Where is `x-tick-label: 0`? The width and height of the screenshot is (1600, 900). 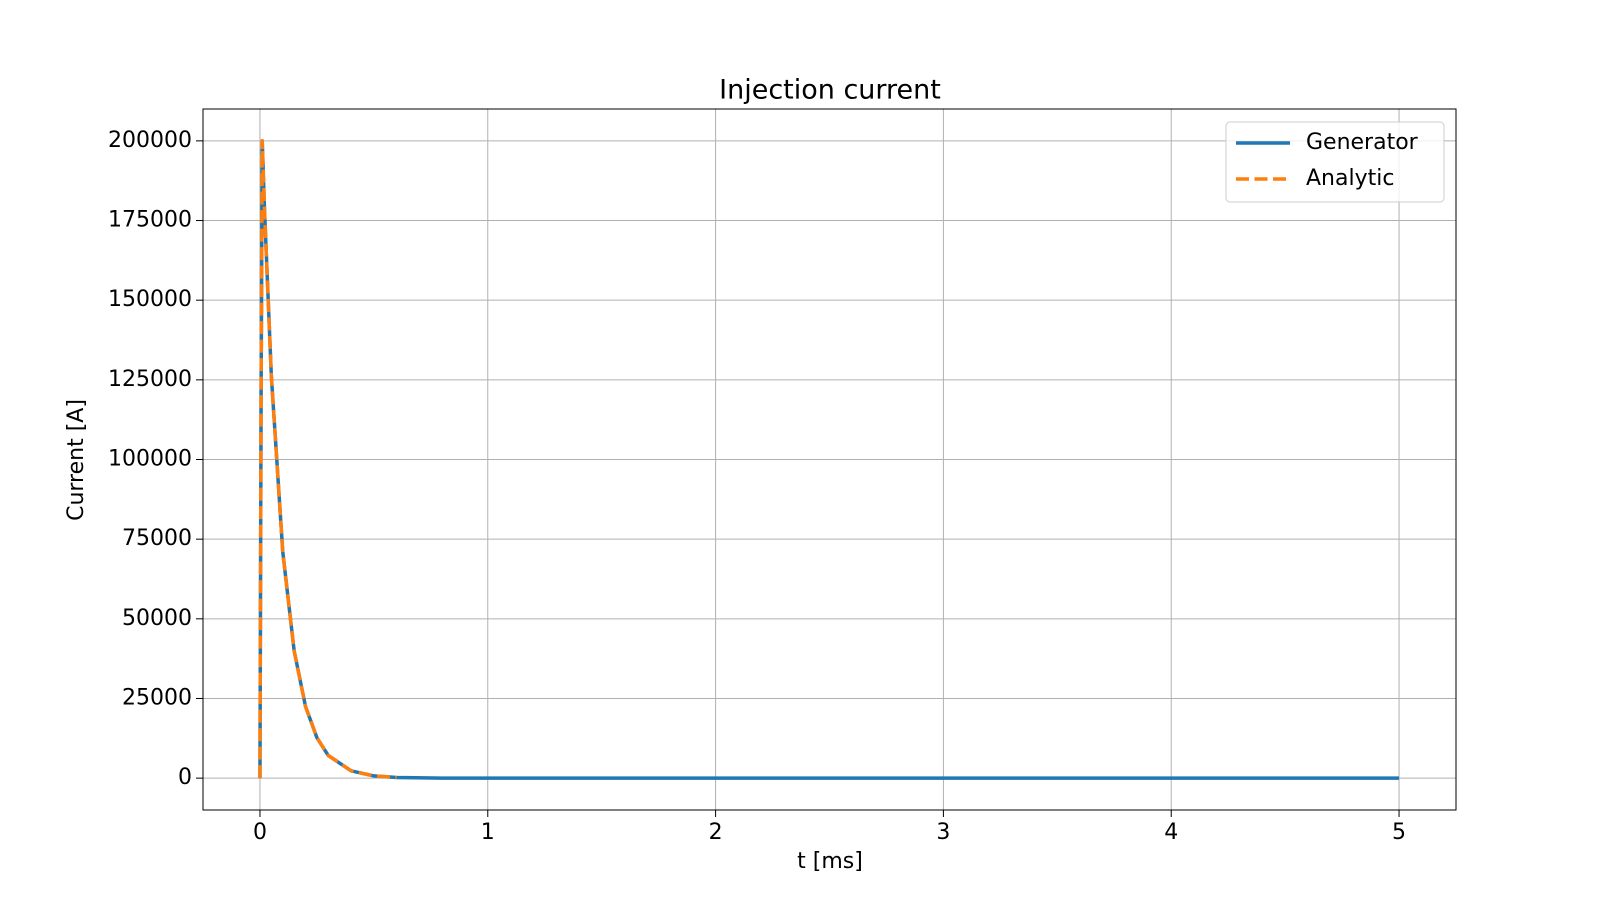
x-tick-label: 0 is located at coordinates (260, 832).